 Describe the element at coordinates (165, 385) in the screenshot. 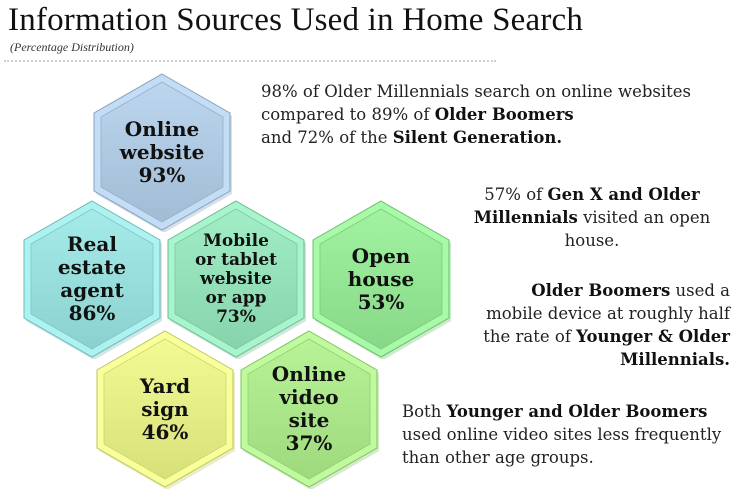

I see `hex-label-line: Yard` at that location.